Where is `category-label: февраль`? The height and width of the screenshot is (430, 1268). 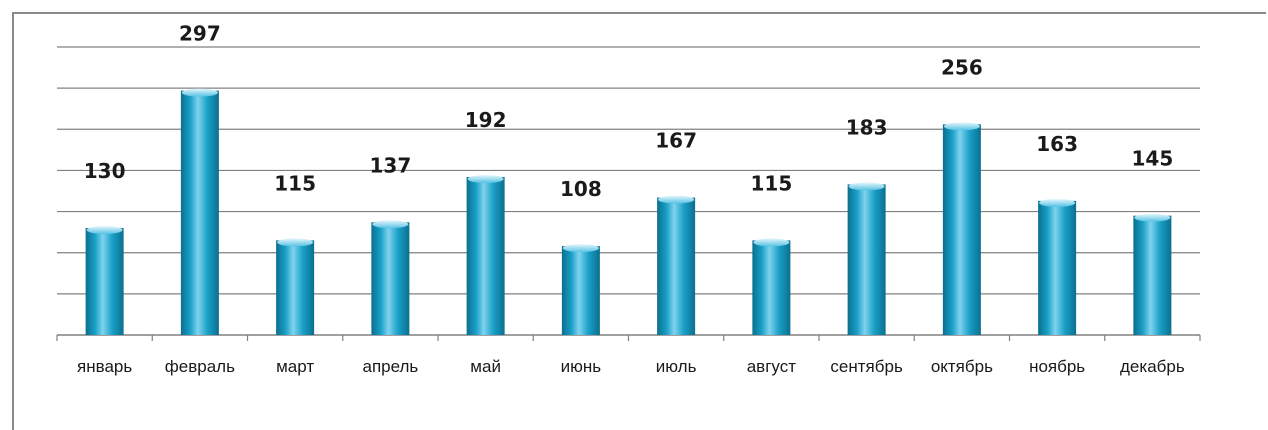
category-label: февраль is located at coordinates (200, 366).